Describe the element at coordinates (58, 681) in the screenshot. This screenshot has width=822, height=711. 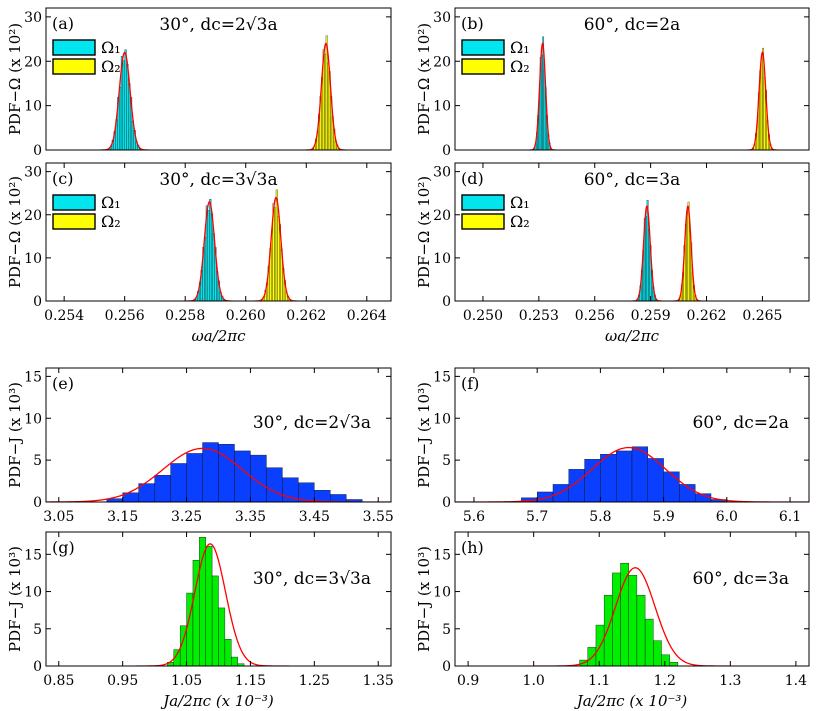
I see `x-tick-label: 0.85` at that location.